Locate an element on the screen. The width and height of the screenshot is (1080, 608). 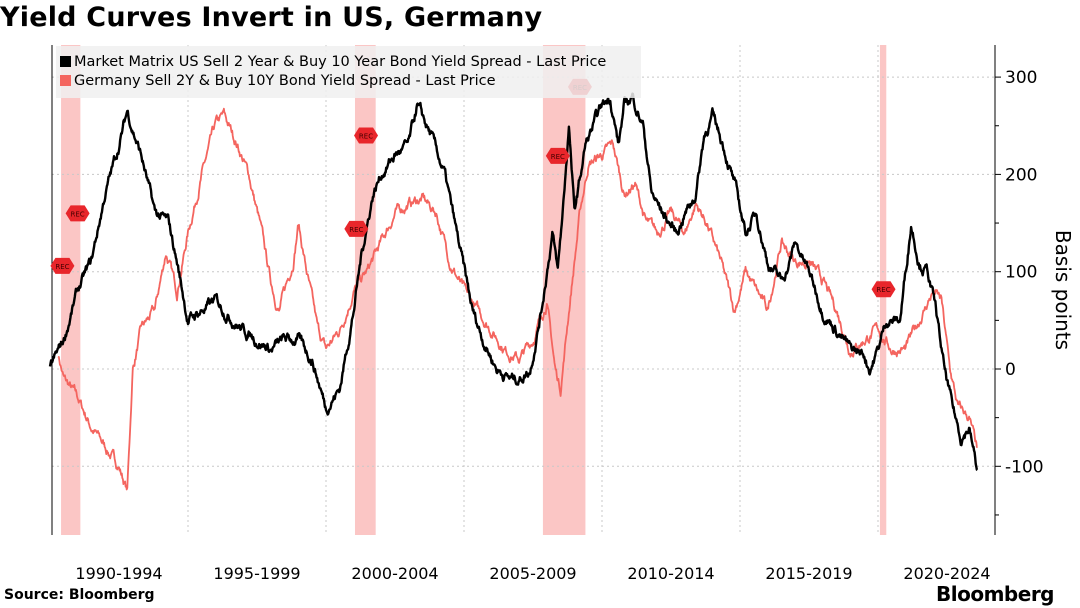
x-tick-label: 2020-2024 is located at coordinates (946, 573).